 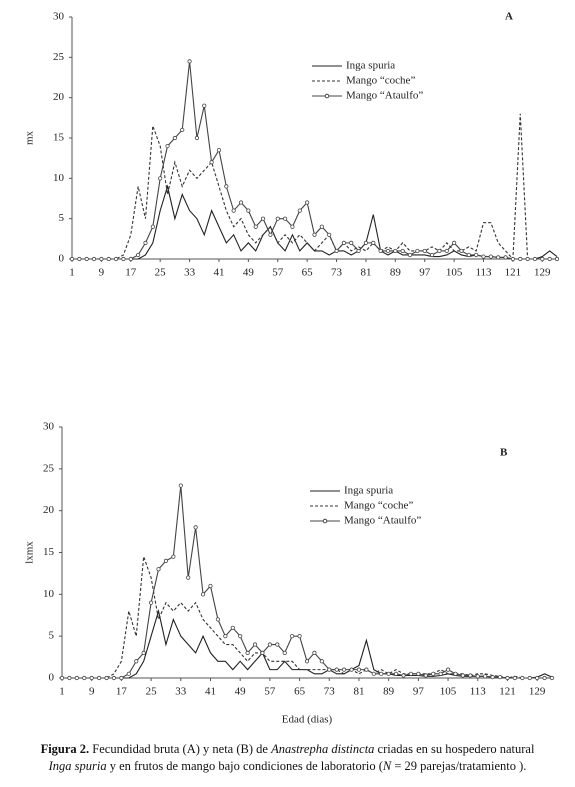 I want to click on x-tick-label: 25, so click(x=152, y=692).